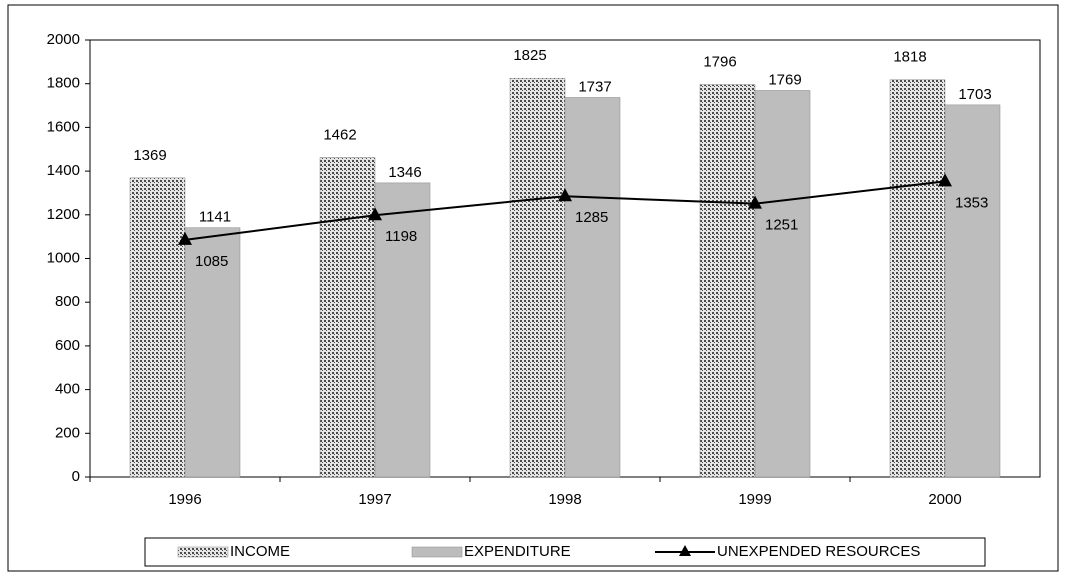 This screenshot has height=582, width=1065. What do you see at coordinates (63, 257) in the screenshot?
I see `y-tick-label: 1000` at bounding box center [63, 257].